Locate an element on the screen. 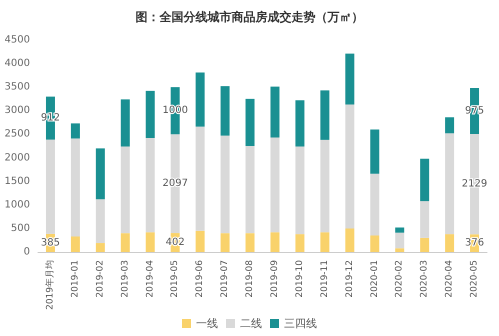 This screenshot has width=499, height=336. x-tick-label: 2020-02 is located at coordinates (399, 279).